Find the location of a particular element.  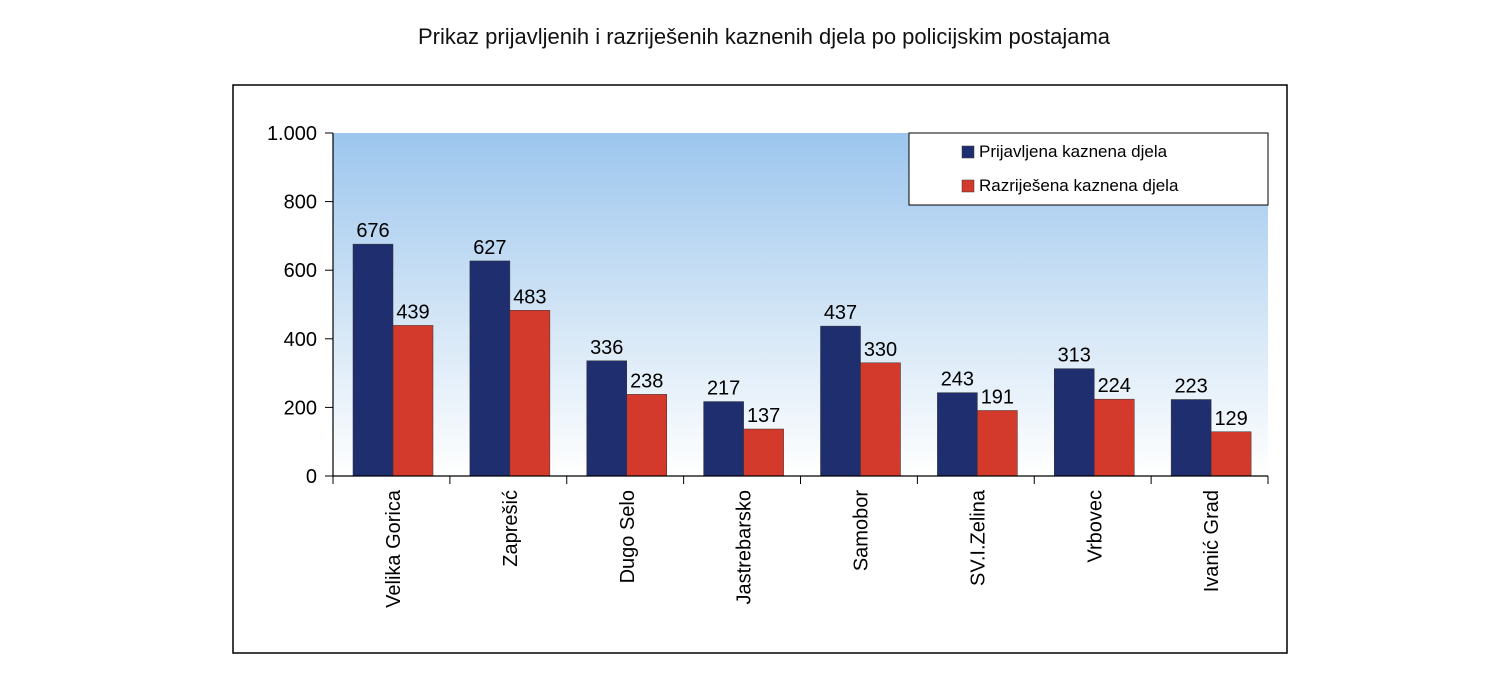

x-tick-label: SV.I.Zelina is located at coordinates (978, 537).